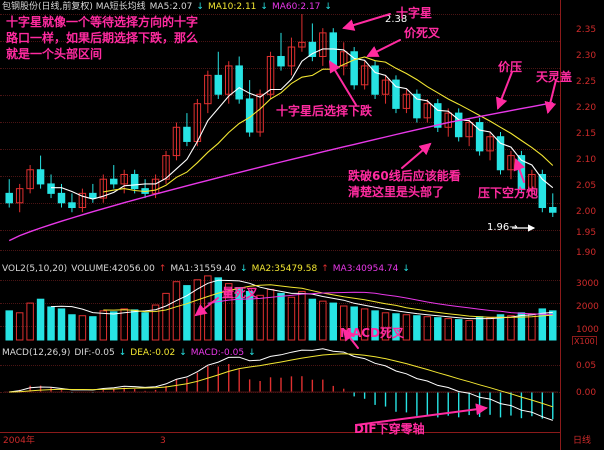  What do you see at coordinates (389, 429) in the screenshot?
I see `annotation-dif-cross-zero: DIF下穿零轴` at bounding box center [389, 429].